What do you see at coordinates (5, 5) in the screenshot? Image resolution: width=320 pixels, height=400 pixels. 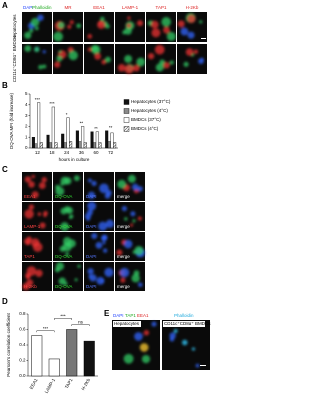 I see `panel-label: A` at bounding box center [5, 5].